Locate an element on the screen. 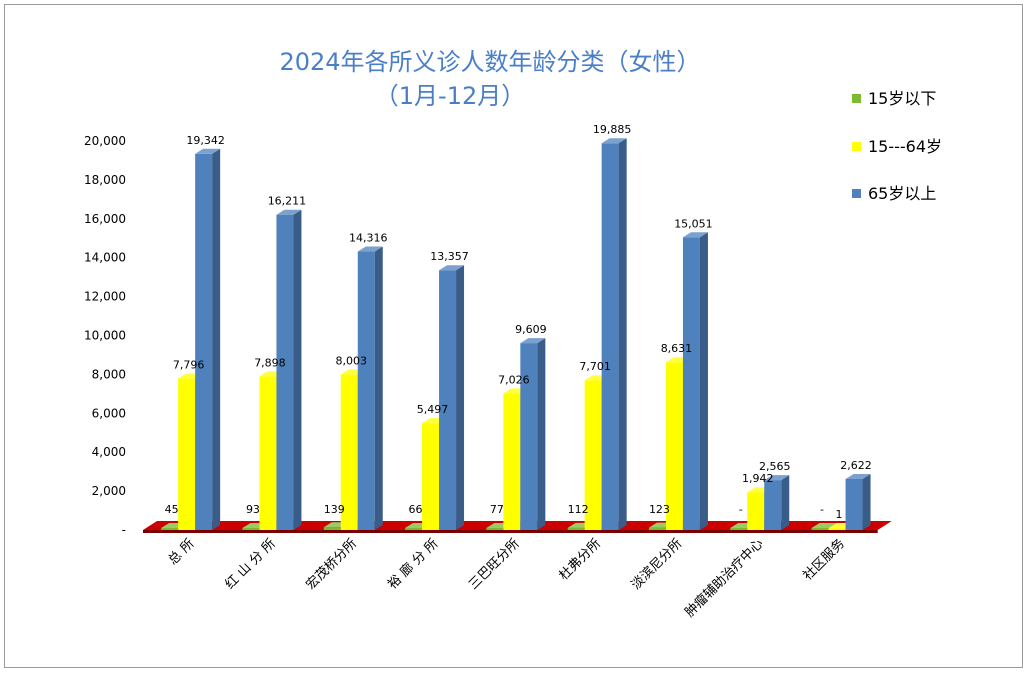 This screenshot has width=1029, height=674. data-label: 2,565 is located at coordinates (775, 466).